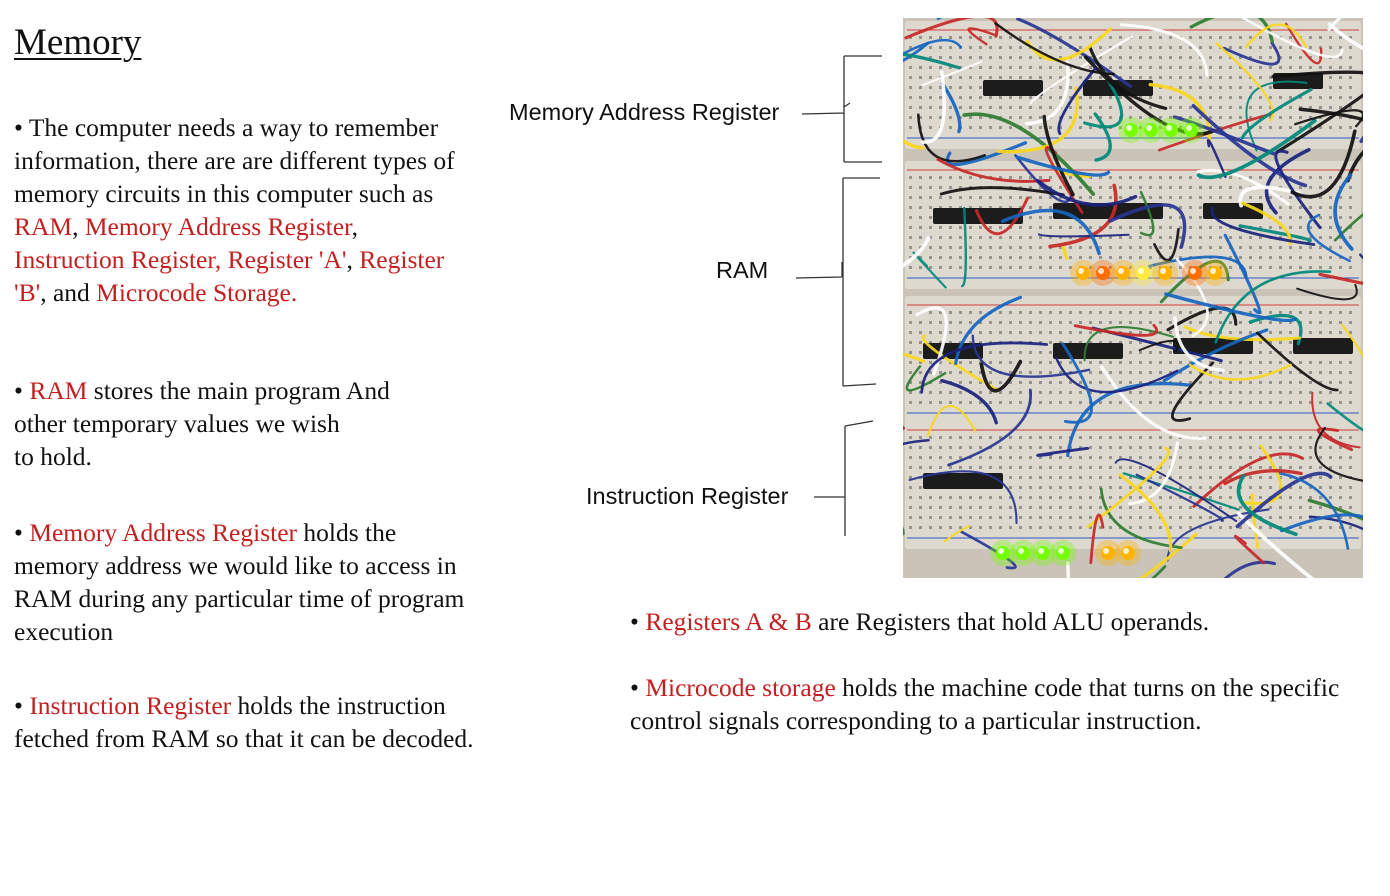 The image size is (1390, 896). What do you see at coordinates (118, 259) in the screenshot?
I see `highlighted-term: Instruction Register,` at bounding box center [118, 259].